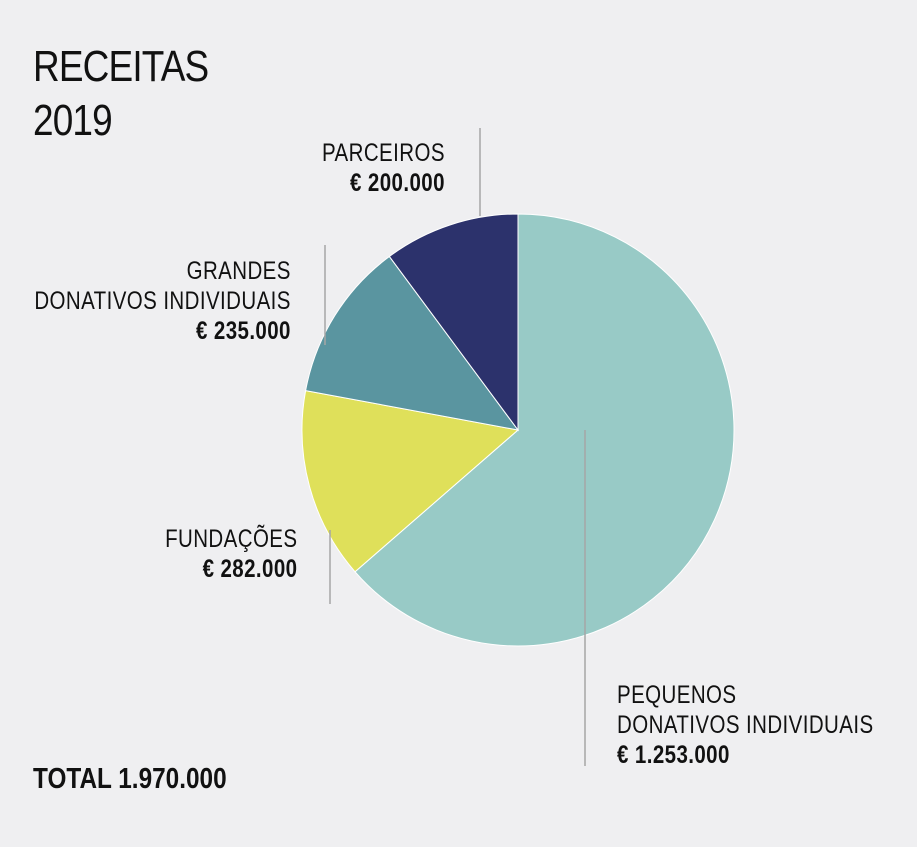 The width and height of the screenshot is (917, 847). What do you see at coordinates (383, 153) in the screenshot?
I see `slice-name-parceiros: PARCEIROS` at bounding box center [383, 153].